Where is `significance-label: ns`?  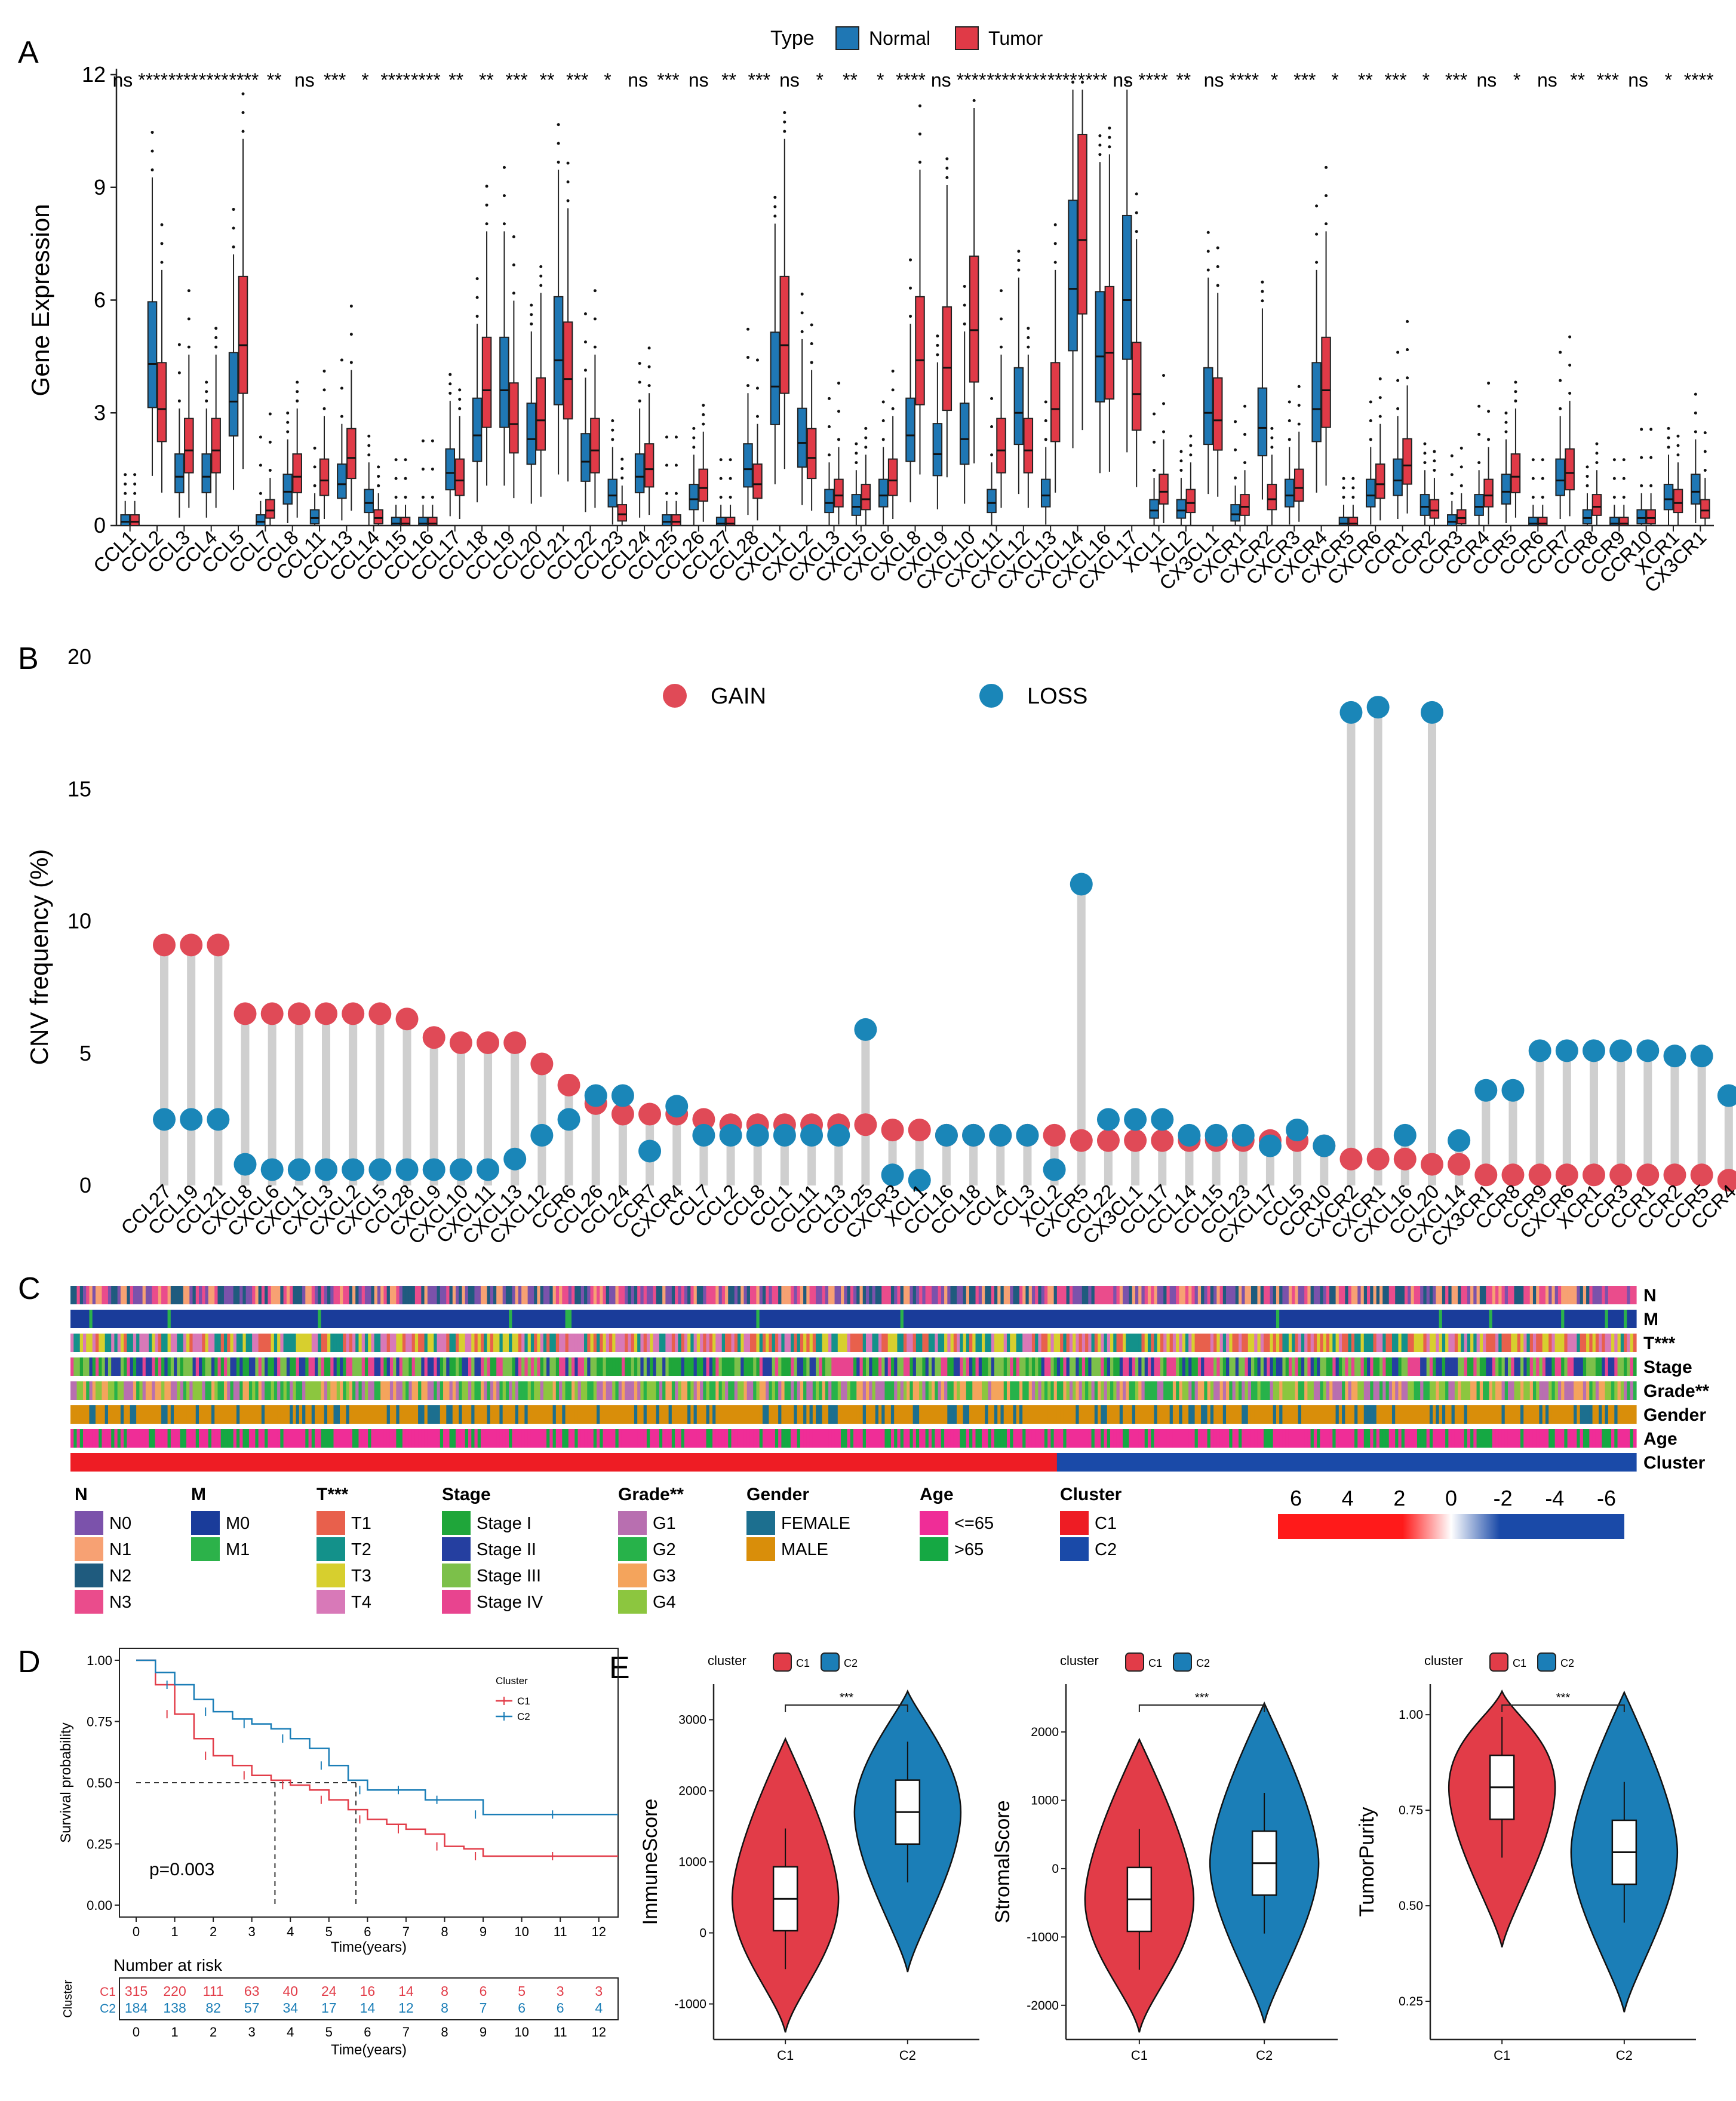
significance-label: ns is located at coordinates (1638, 80).